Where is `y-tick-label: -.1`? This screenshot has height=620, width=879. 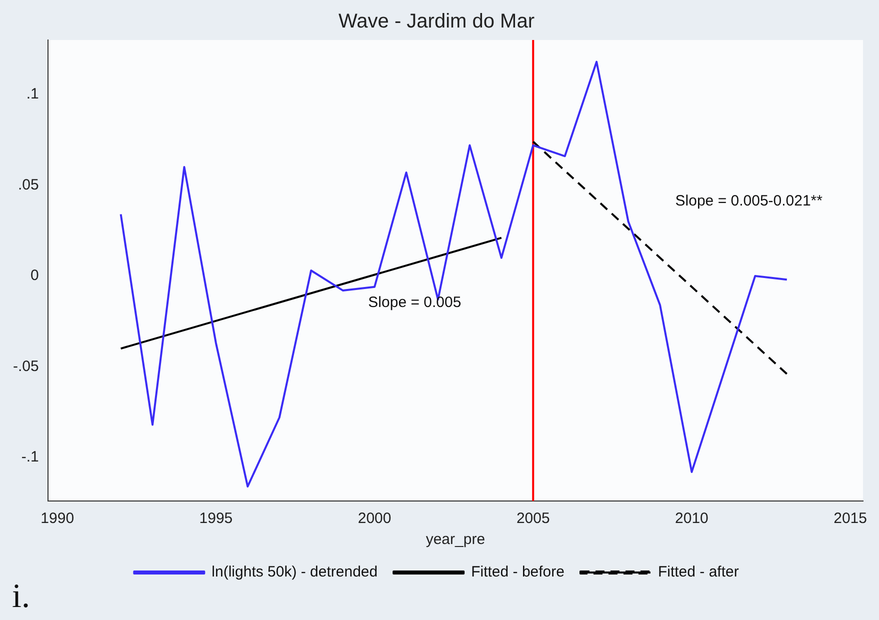
y-tick-label: -.1 is located at coordinates (30, 457).